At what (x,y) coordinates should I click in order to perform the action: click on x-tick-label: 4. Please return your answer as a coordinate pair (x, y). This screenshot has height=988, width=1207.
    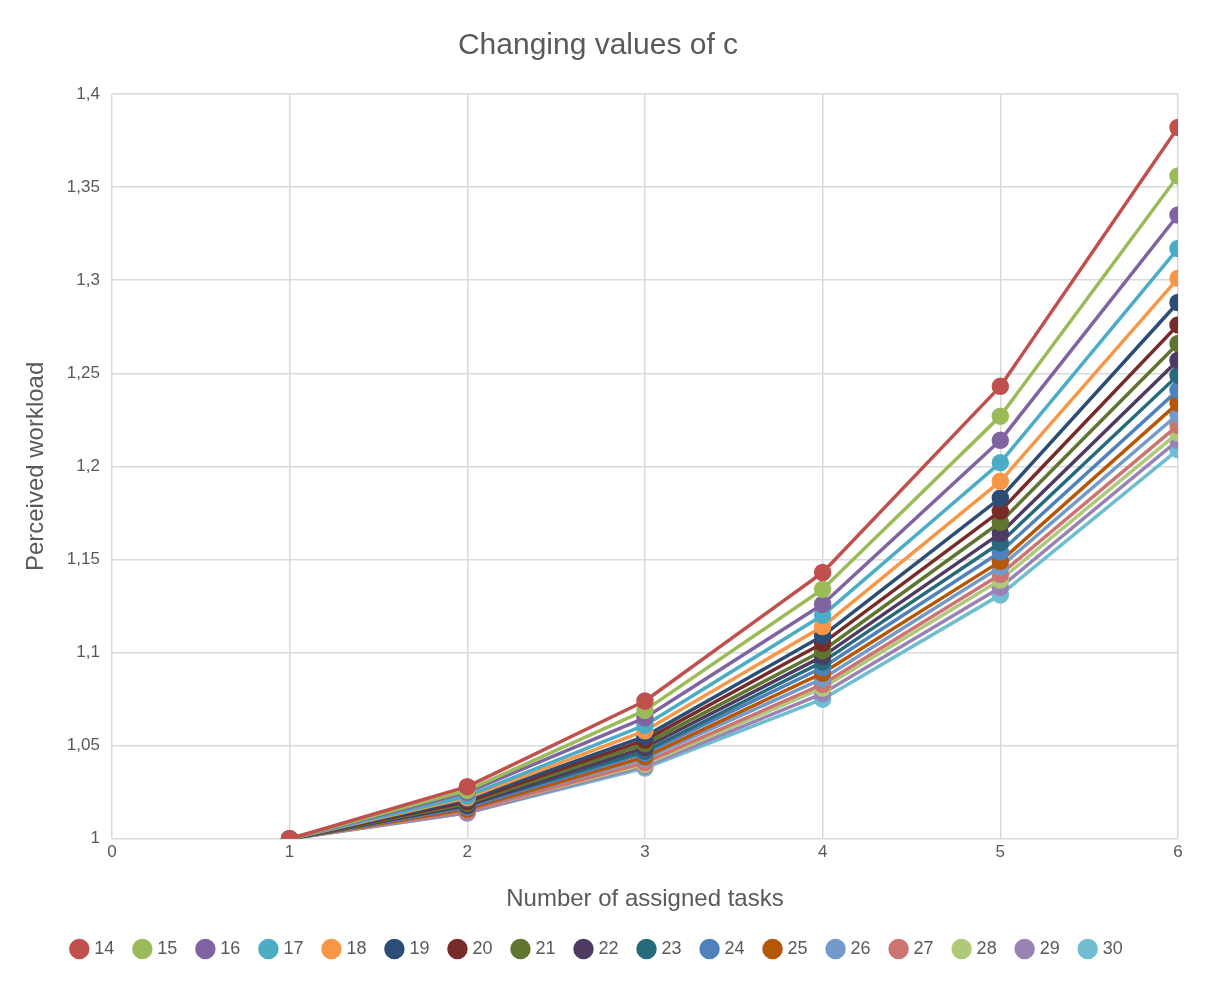
    Looking at the image, I should click on (822, 851).